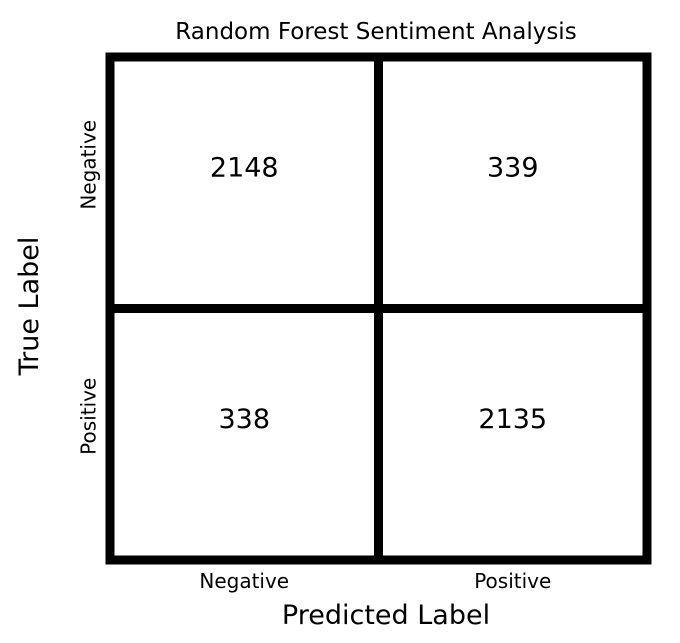  What do you see at coordinates (244, 419) in the screenshot?
I see `cell-value: 338` at bounding box center [244, 419].